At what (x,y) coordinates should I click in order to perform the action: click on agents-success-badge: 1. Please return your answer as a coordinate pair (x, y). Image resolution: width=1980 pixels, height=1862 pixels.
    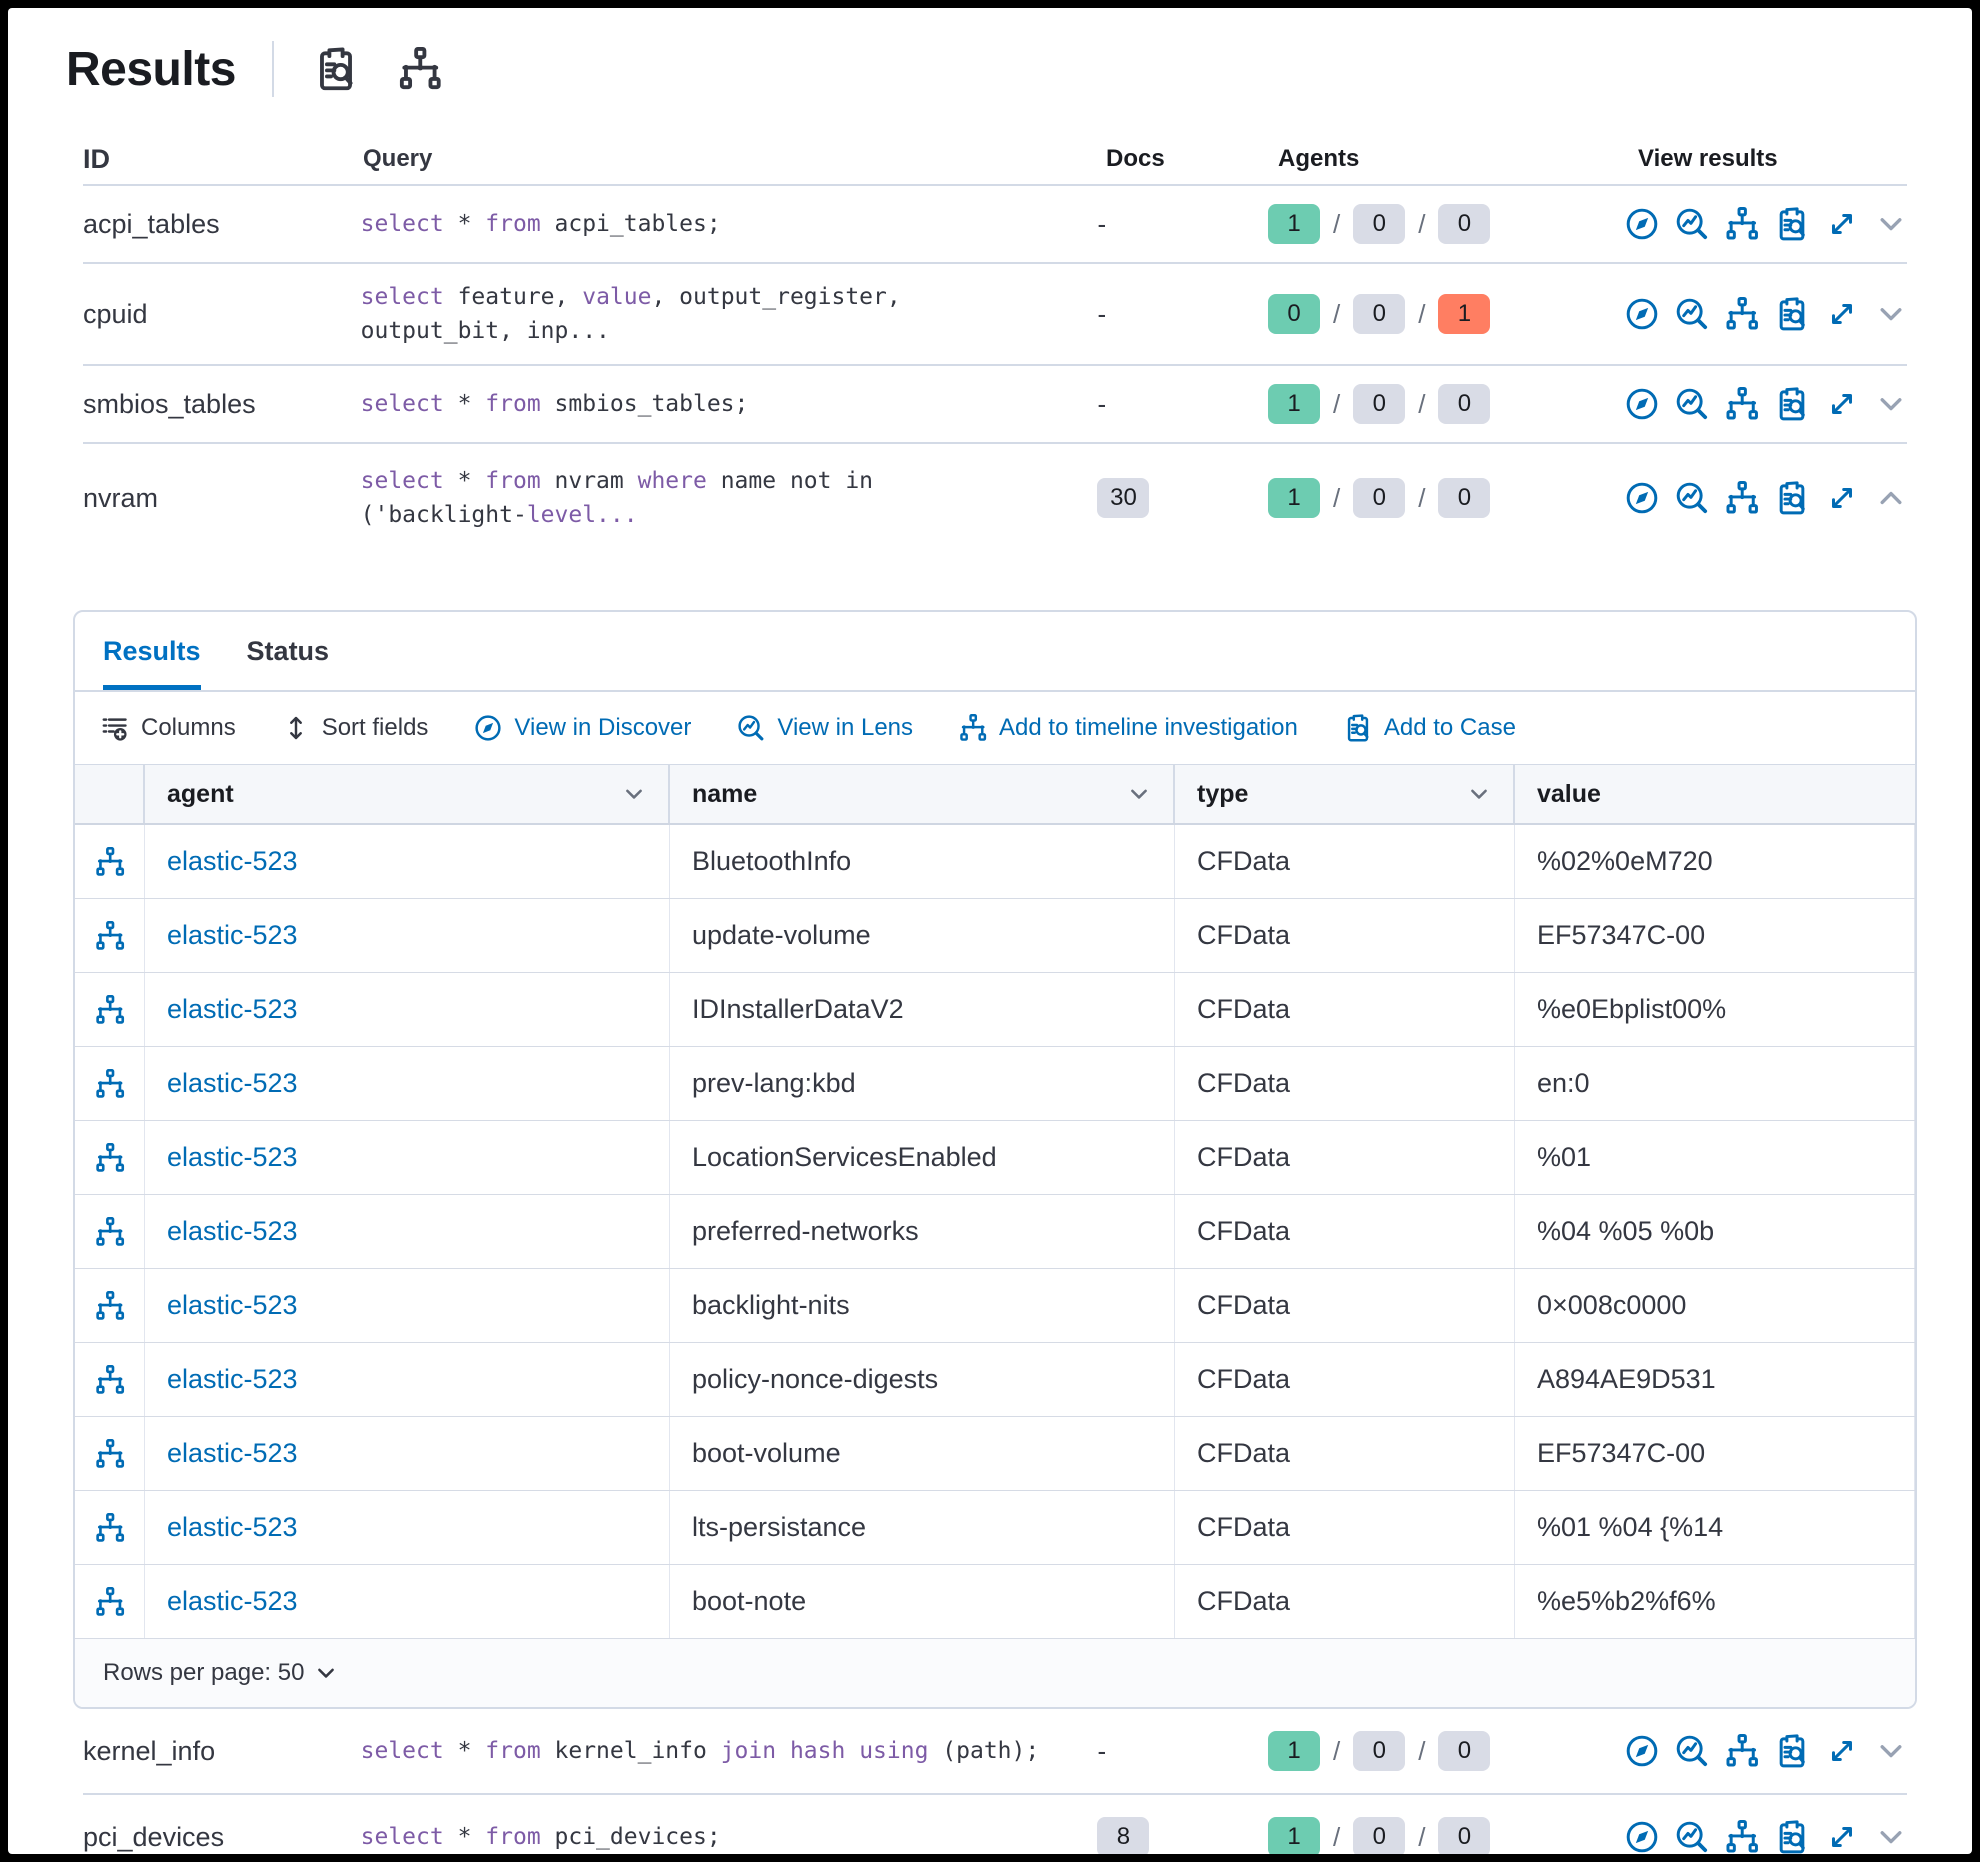
    Looking at the image, I should click on (1294, 404).